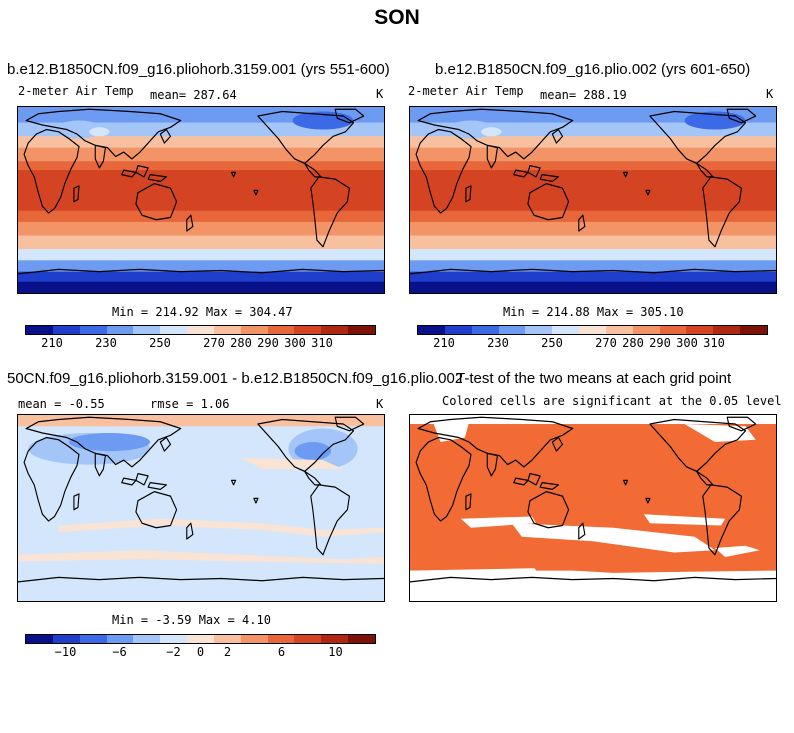 The height and width of the screenshot is (733, 794). What do you see at coordinates (119, 652) in the screenshot?
I see `colorbar-tick-label: −6` at bounding box center [119, 652].